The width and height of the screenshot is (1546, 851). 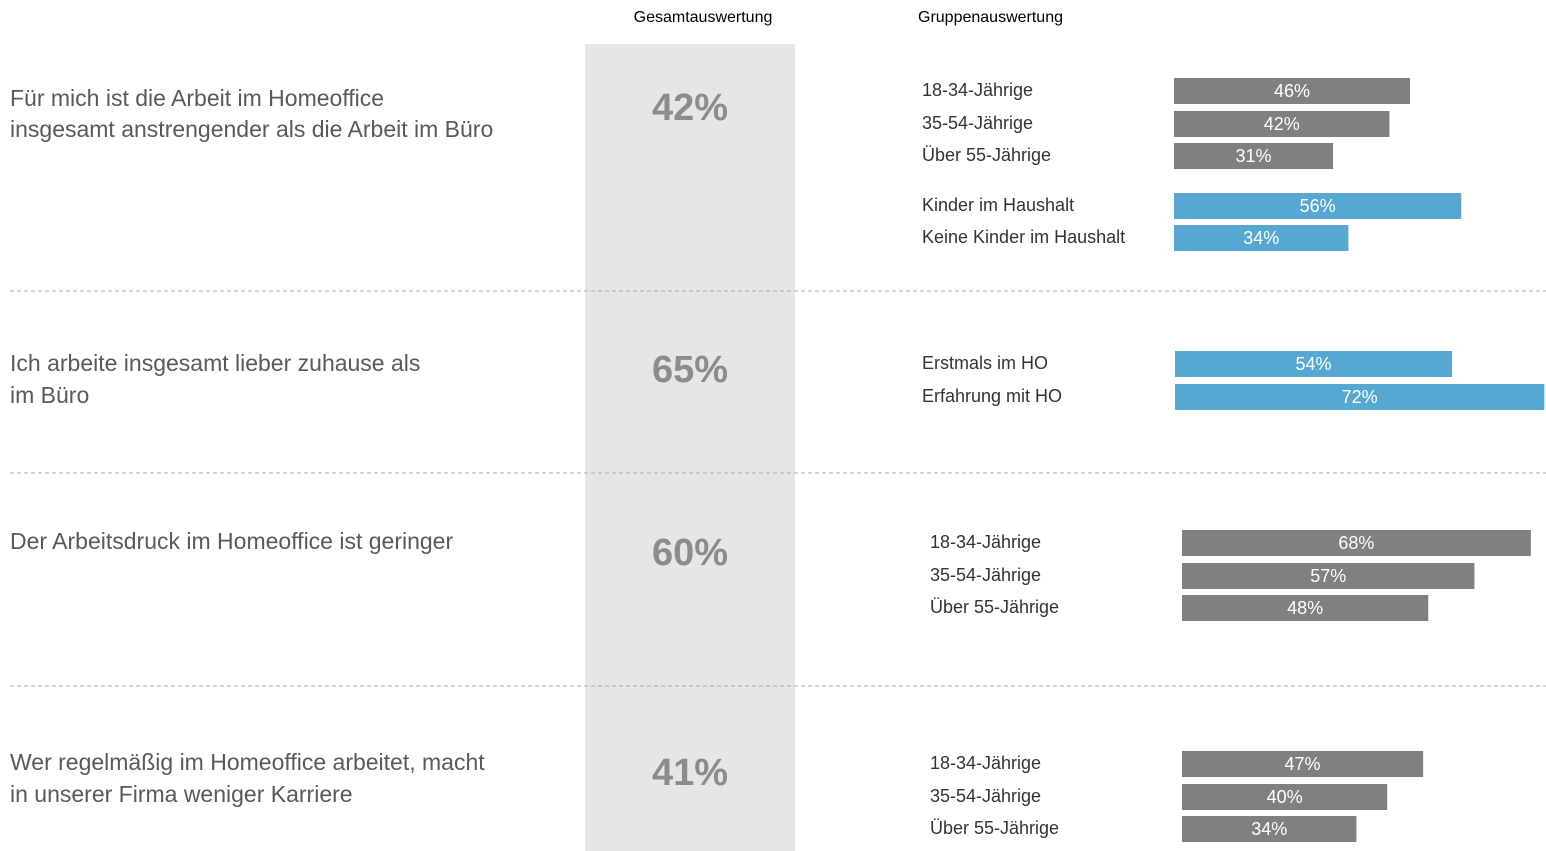 I want to click on group-label: Erstmals im HO, so click(x=985, y=363).